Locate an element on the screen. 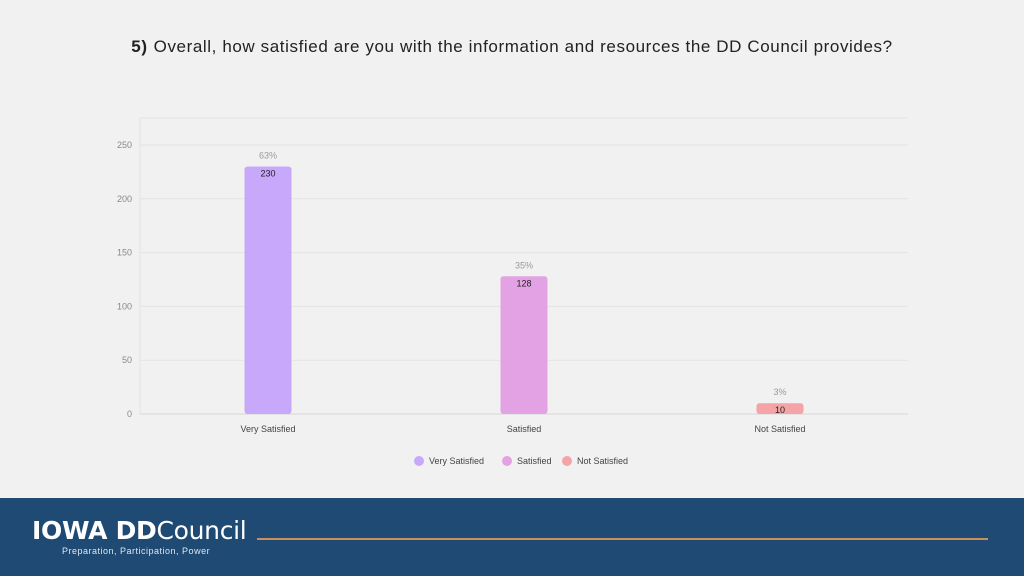  tagline: Preparation, Participation, Power is located at coordinates (136, 551).